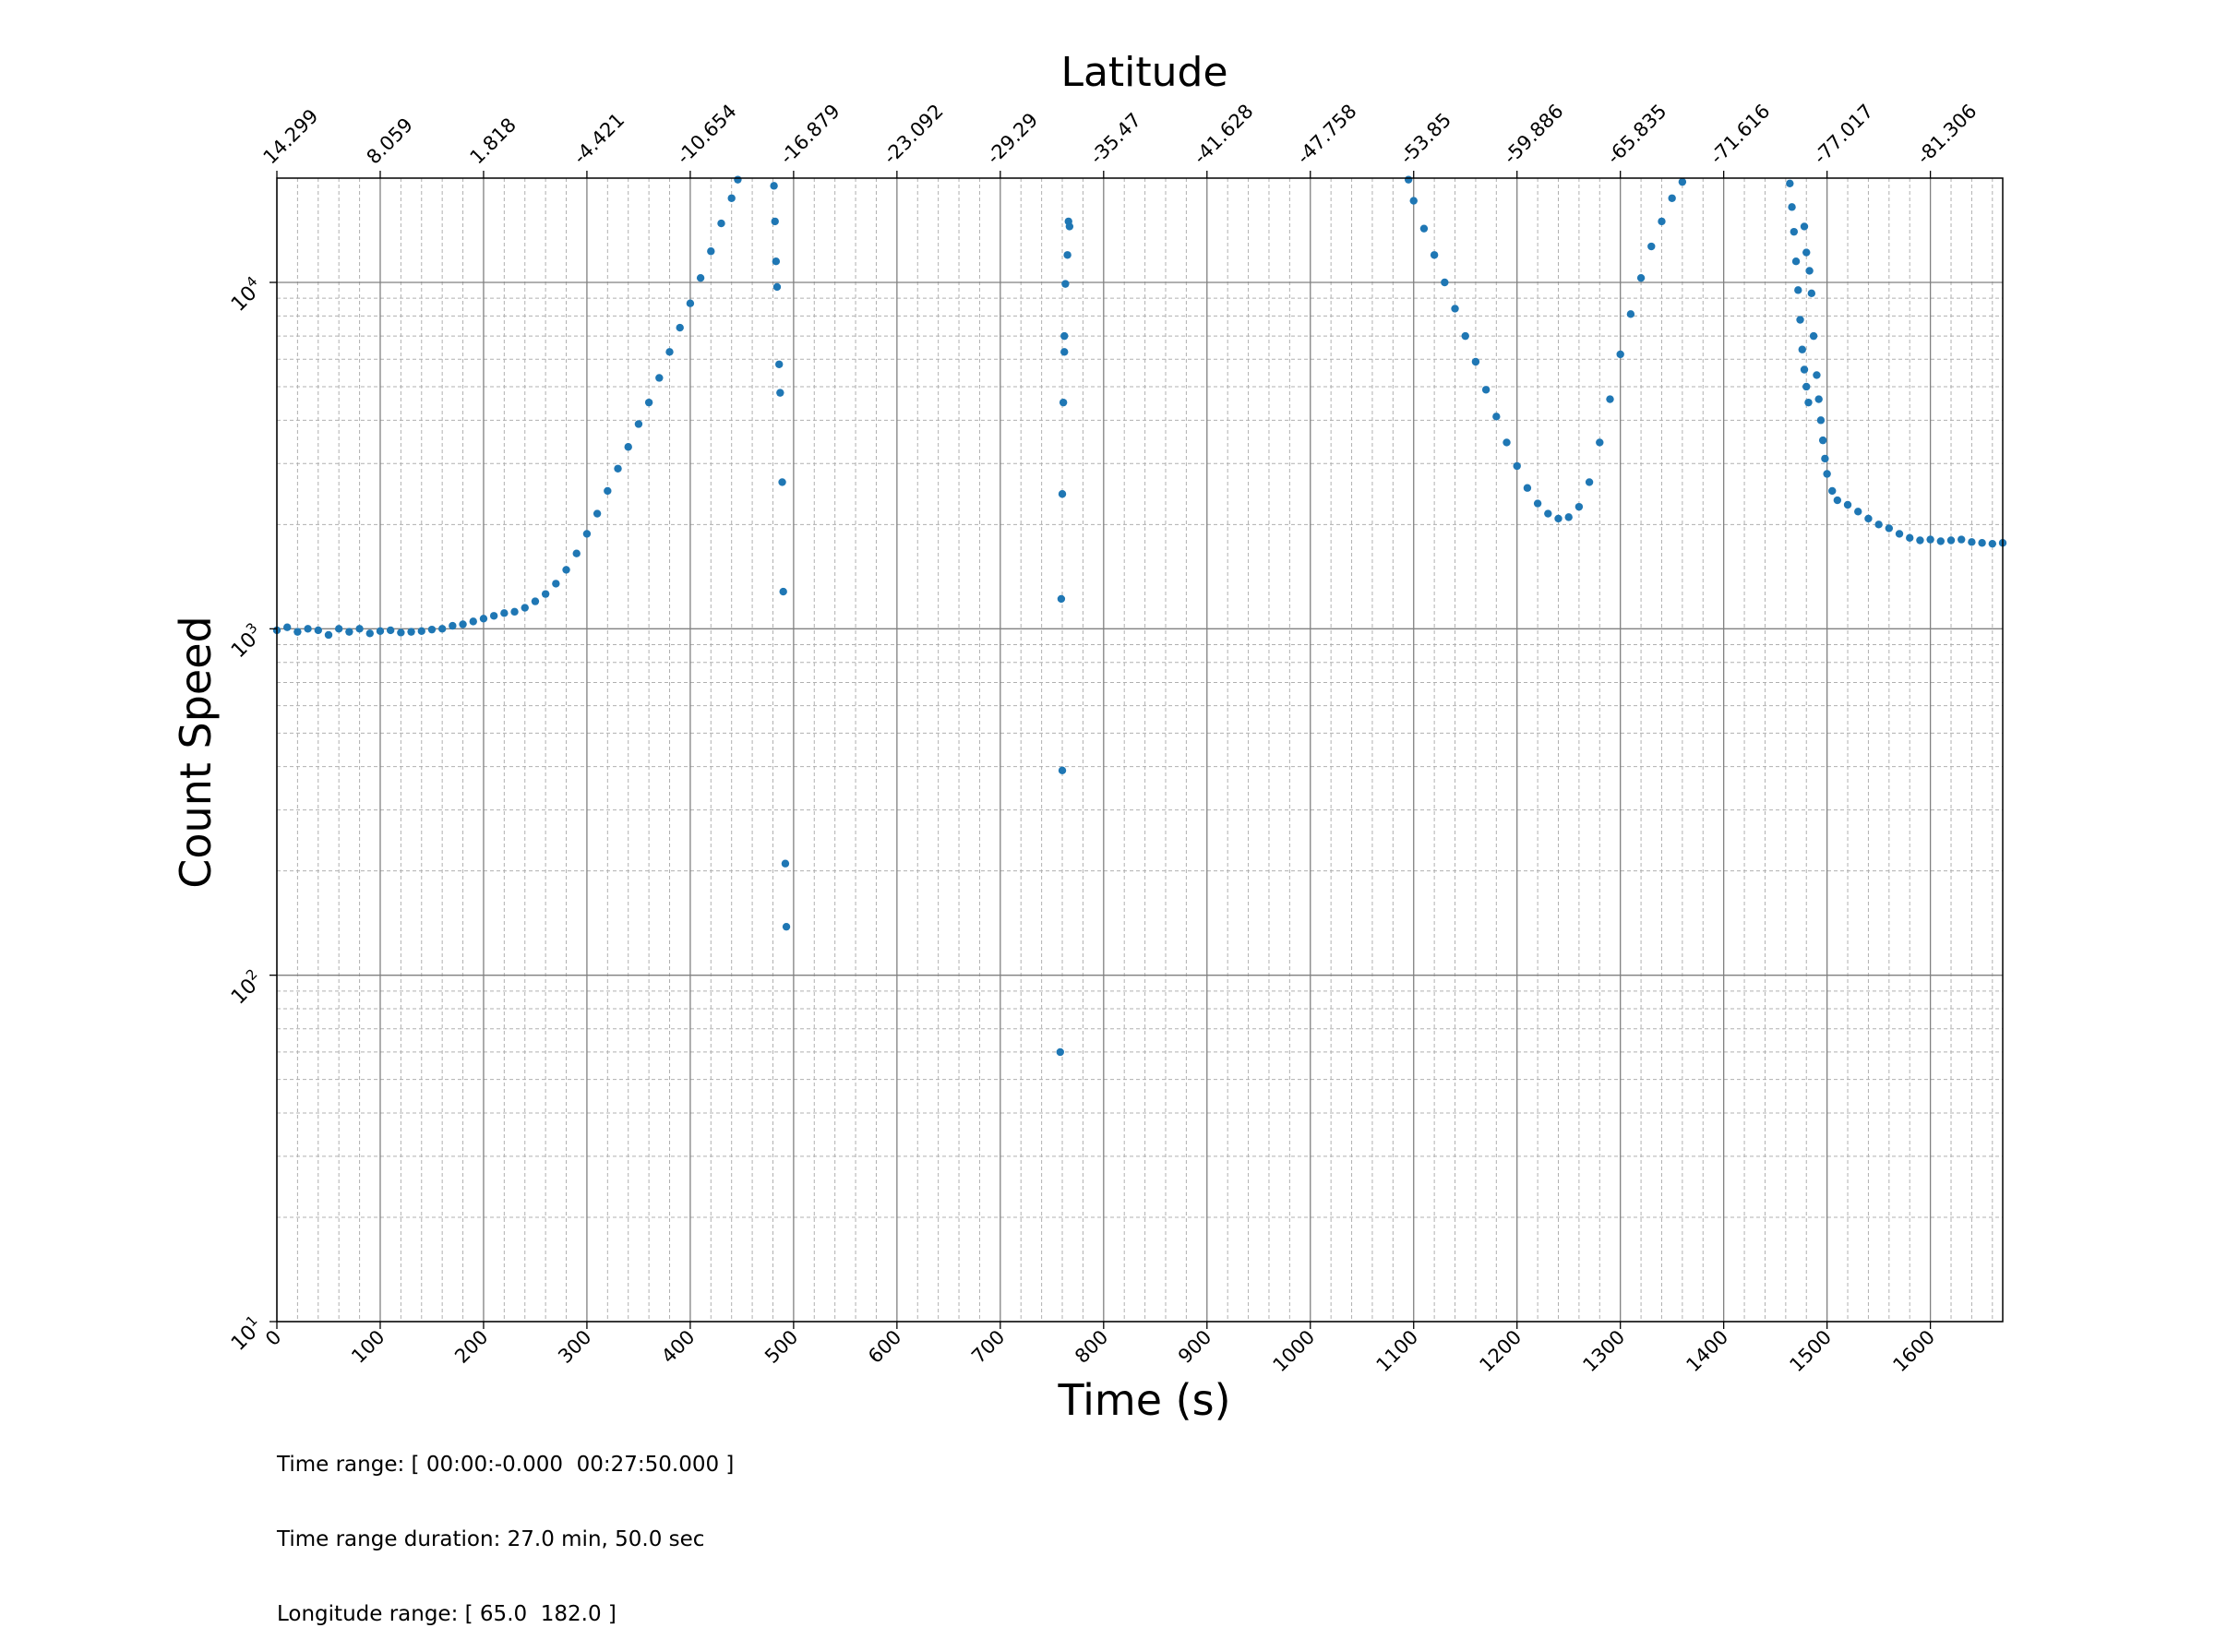 The image size is (2215, 1652). Describe the element at coordinates (1294, 1351) in the screenshot. I see `x-tick-label: 1000` at that location.